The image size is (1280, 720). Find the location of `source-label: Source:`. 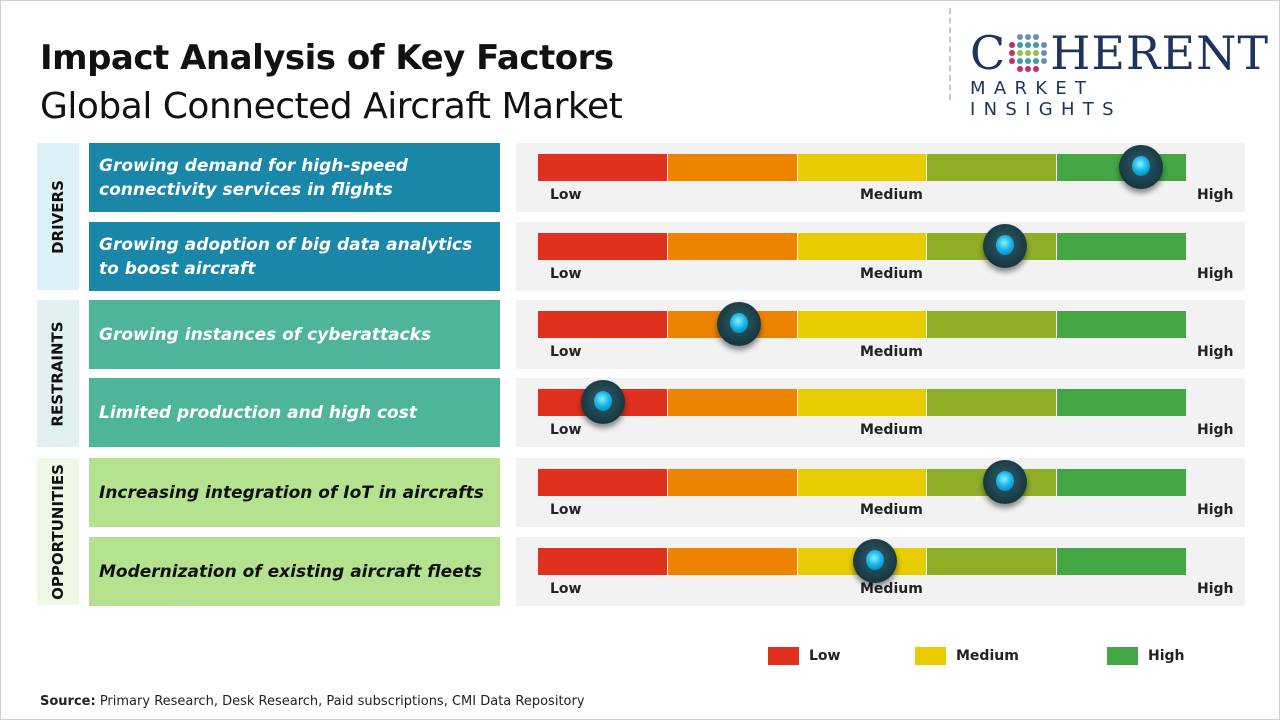

source-label: Source: is located at coordinates (68, 701).